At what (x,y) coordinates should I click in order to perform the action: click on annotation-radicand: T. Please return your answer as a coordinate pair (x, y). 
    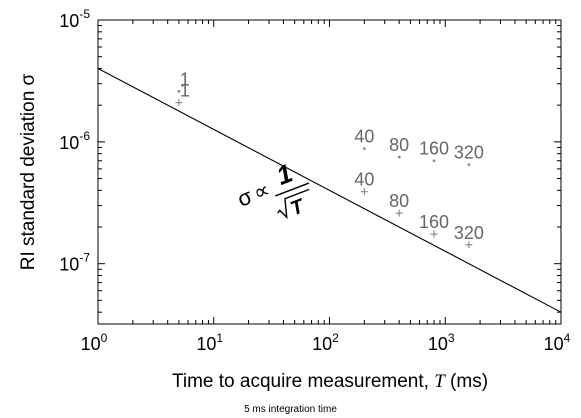
    Looking at the image, I should click on (298, 208).